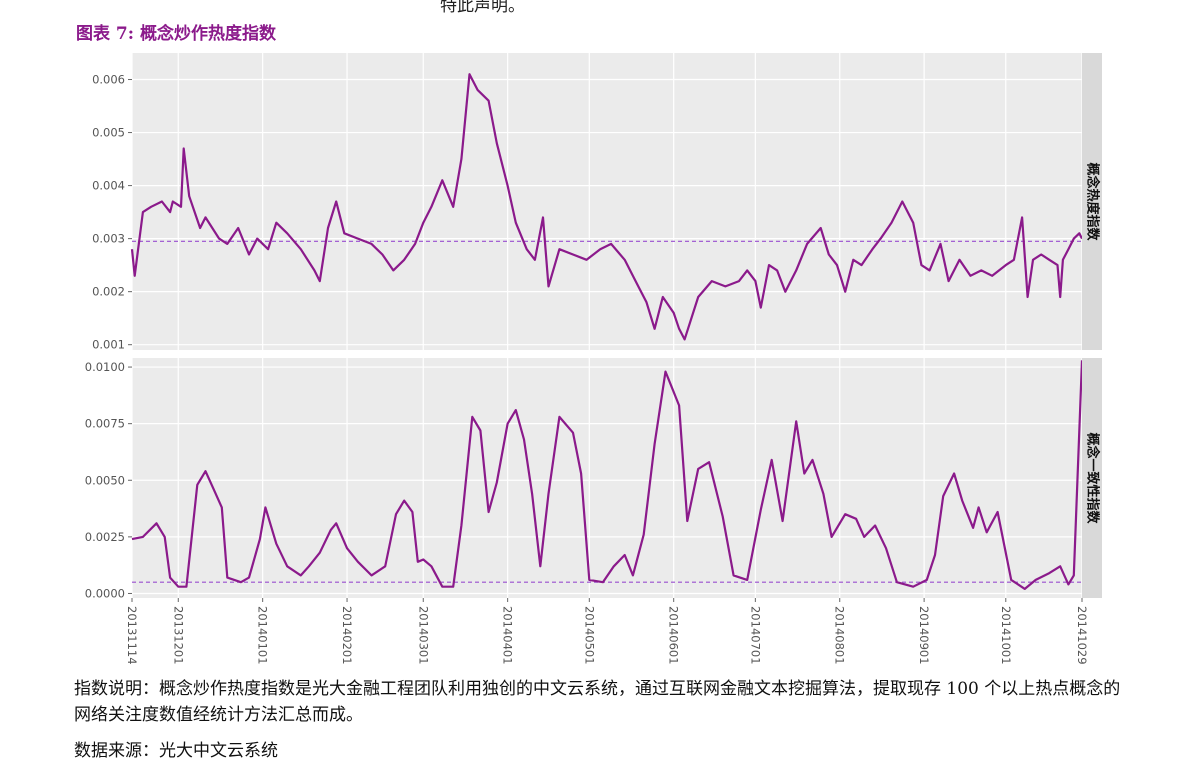  What do you see at coordinates (108, 292) in the screenshot?
I see `y-tick-label: 0.002` at bounding box center [108, 292].